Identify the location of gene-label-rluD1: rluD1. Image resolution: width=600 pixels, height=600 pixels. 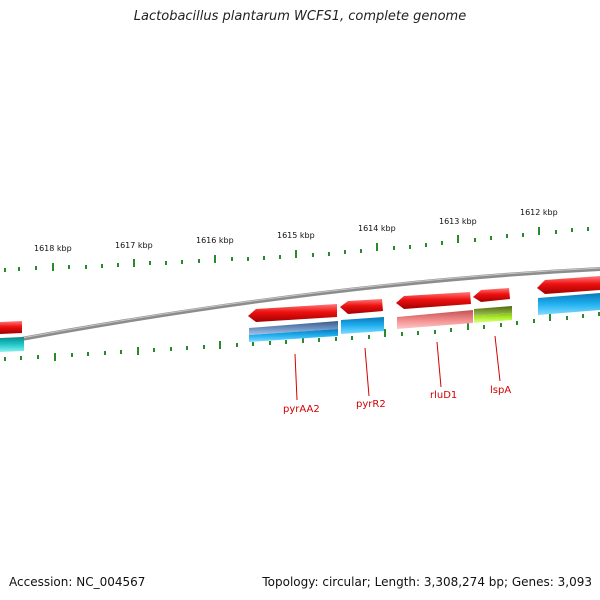
(443, 395).